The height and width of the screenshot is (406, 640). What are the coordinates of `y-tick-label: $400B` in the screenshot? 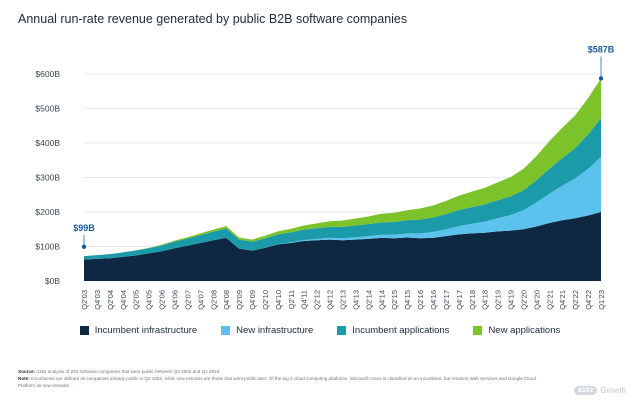 It's located at (47, 143).